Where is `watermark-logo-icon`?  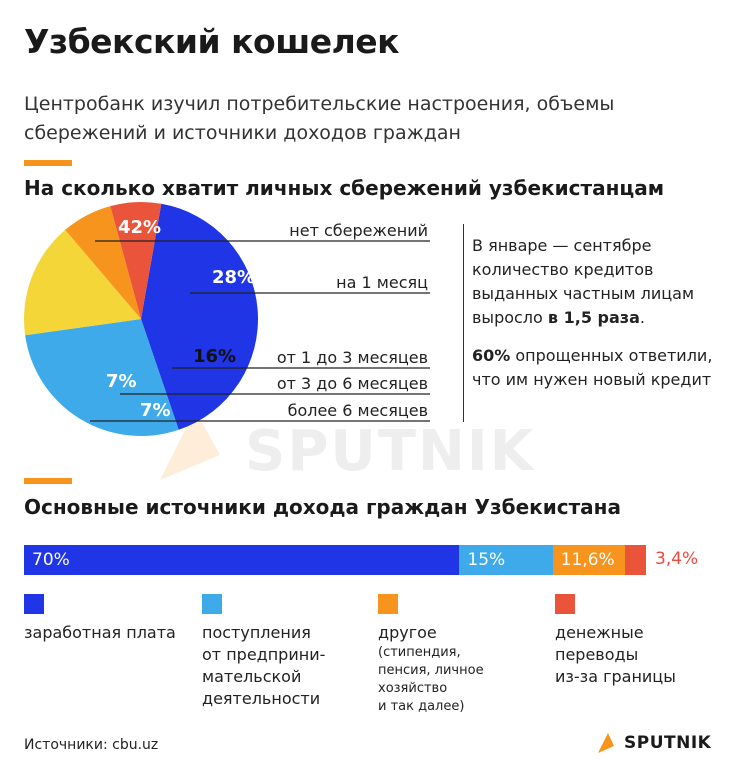
watermark-logo-icon is located at coordinates (190, 445).